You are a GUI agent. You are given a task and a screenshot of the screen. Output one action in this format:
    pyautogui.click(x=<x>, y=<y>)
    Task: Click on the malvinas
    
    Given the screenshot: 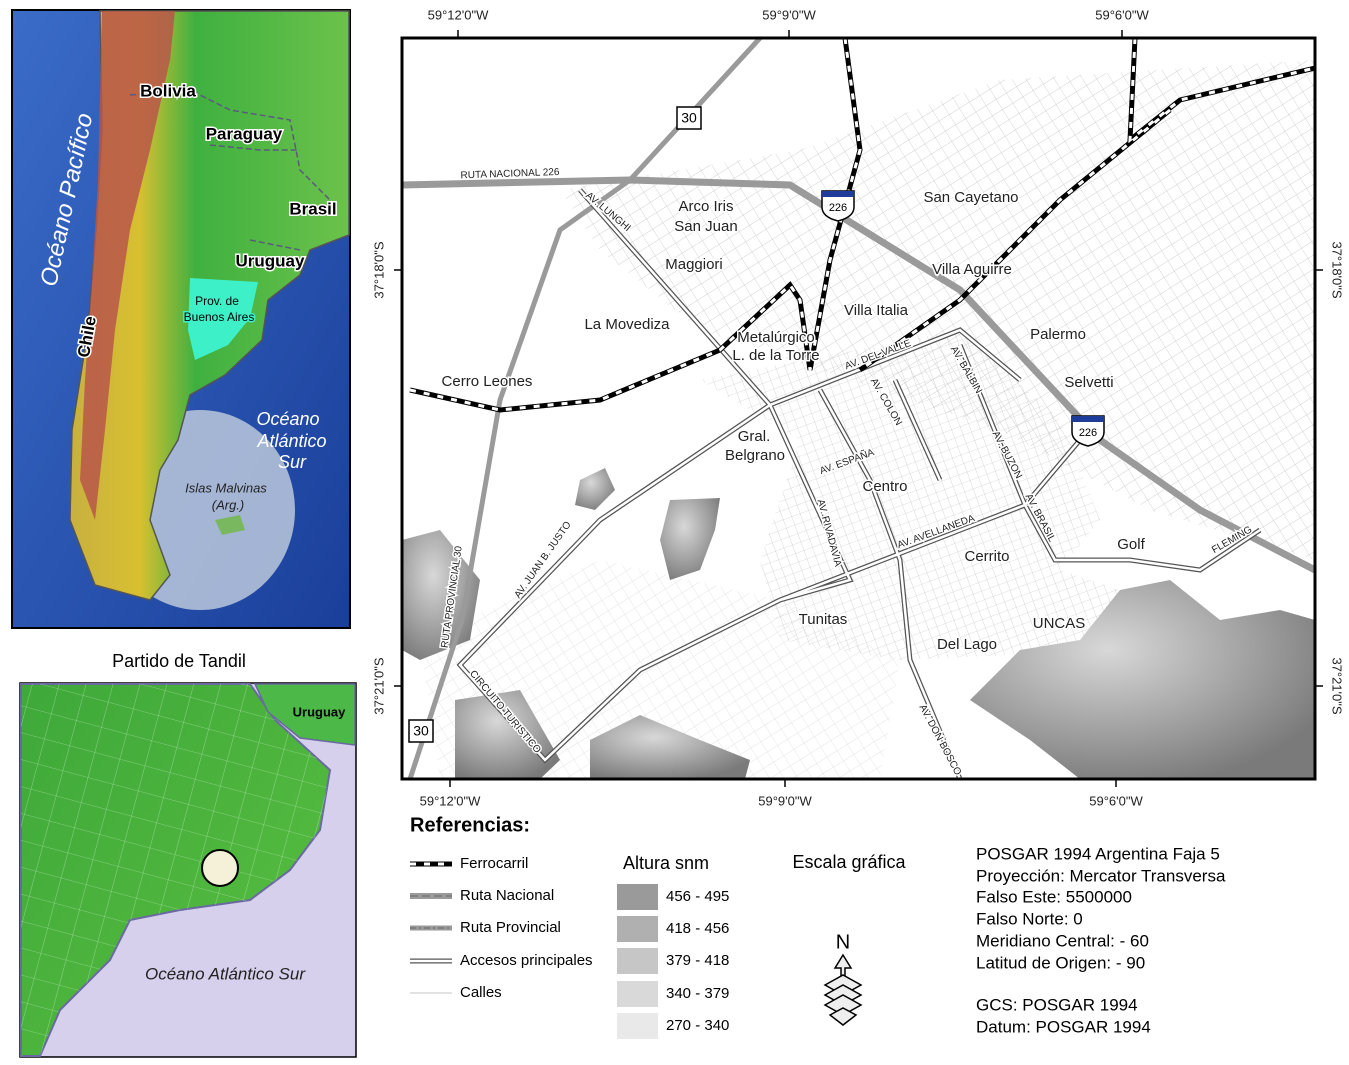 What is the action you would take?
    pyautogui.click(x=230, y=525)
    